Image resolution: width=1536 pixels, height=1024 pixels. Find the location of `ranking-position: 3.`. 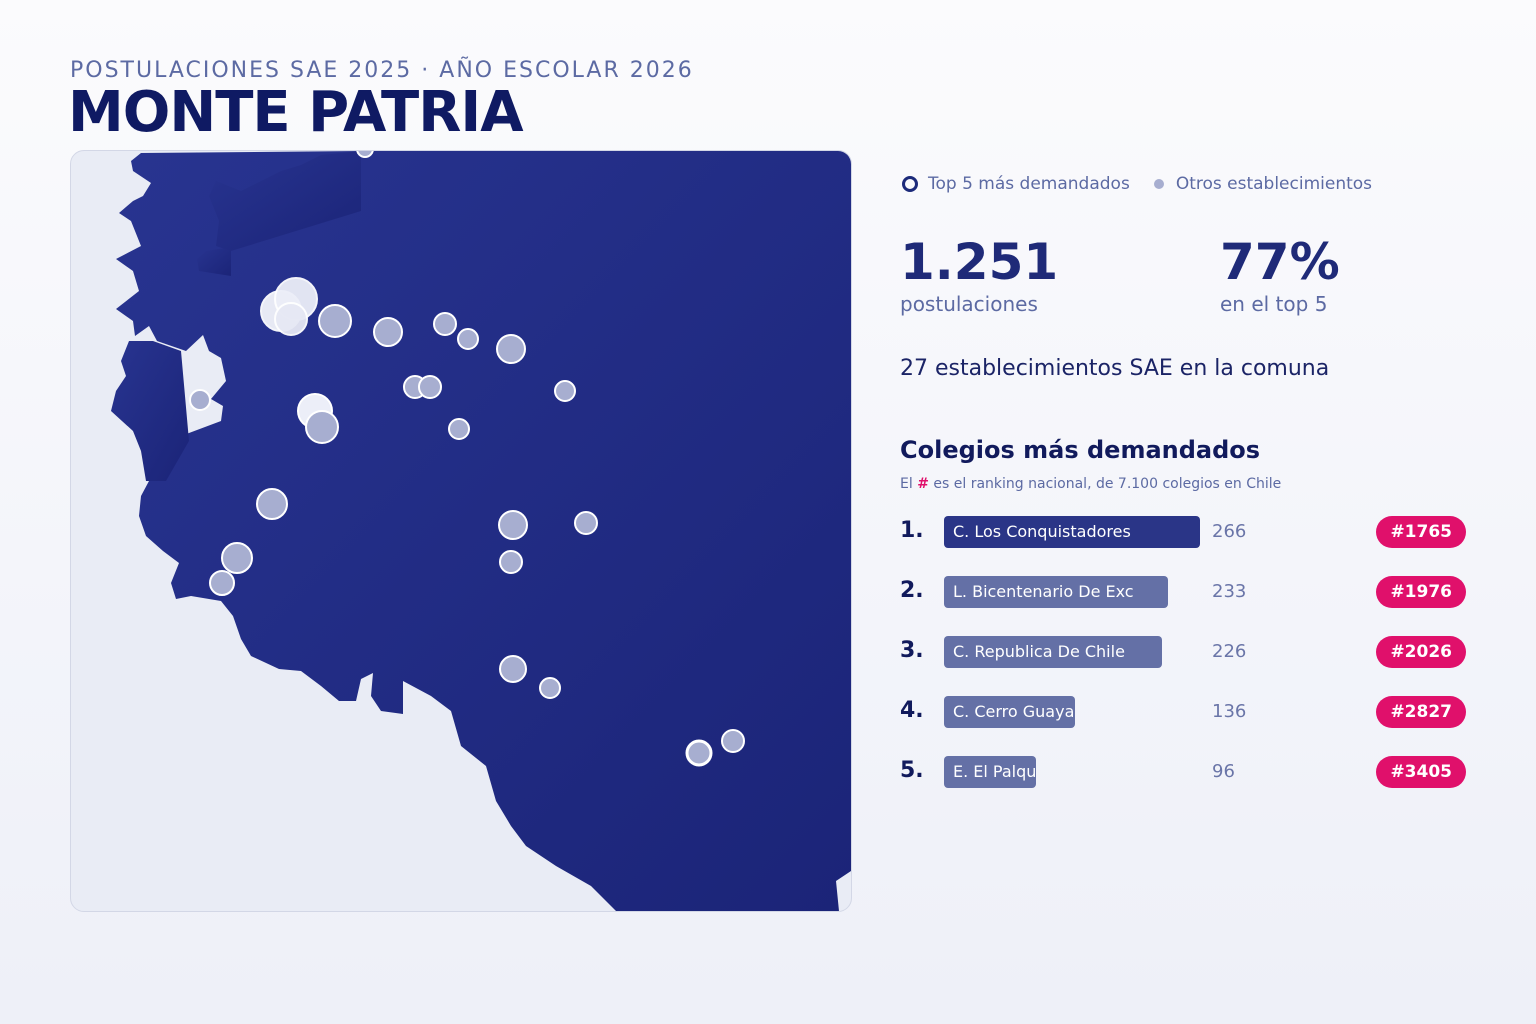

ranking-position: 3. is located at coordinates (912, 650).